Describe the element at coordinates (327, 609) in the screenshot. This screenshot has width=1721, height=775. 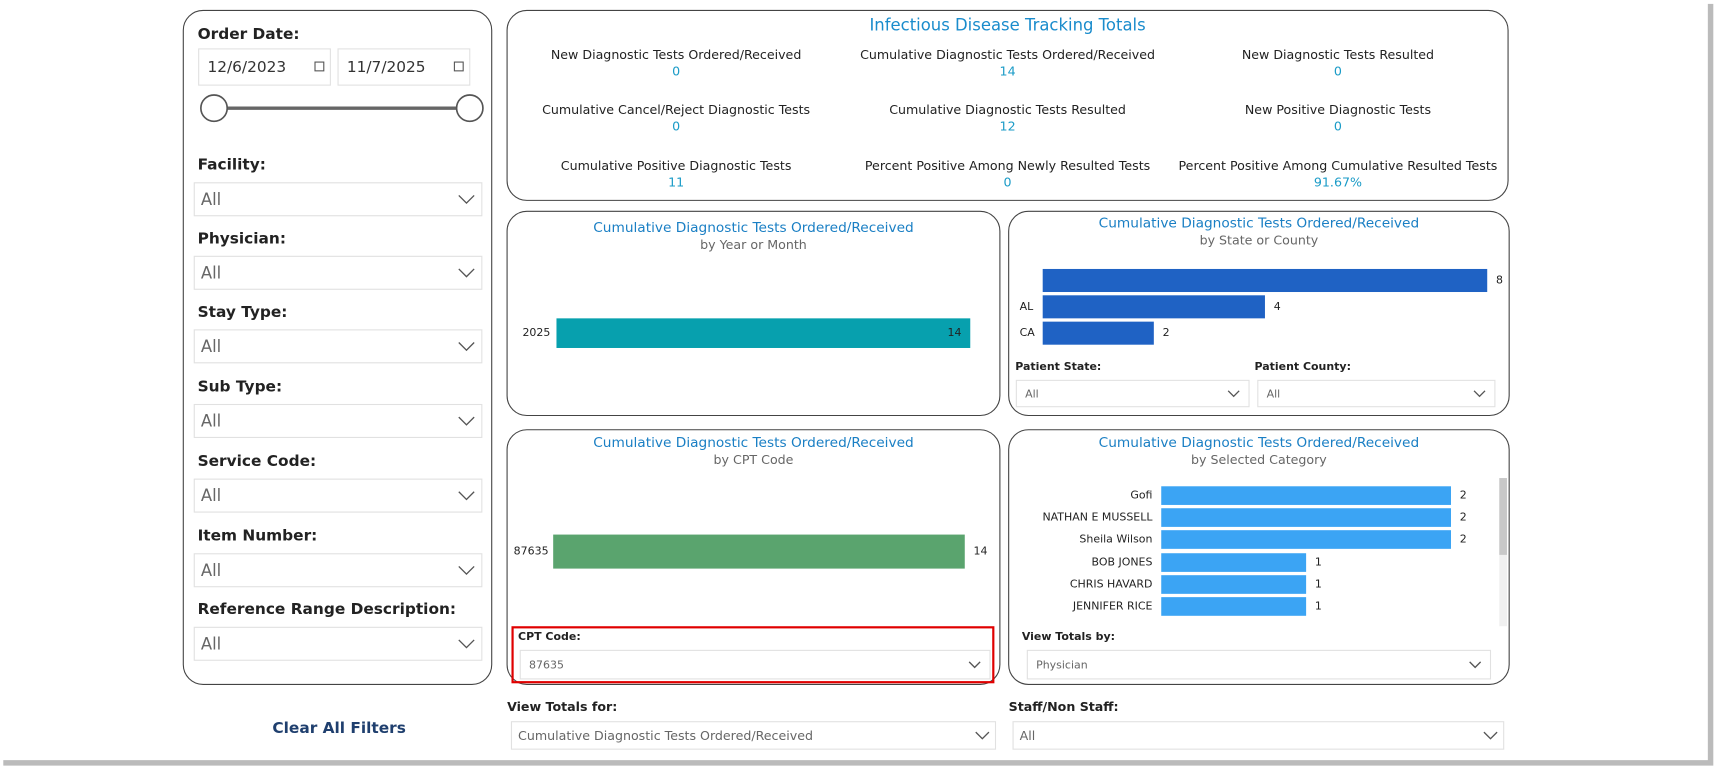
I see `dropdown-label: Reference Range Description:` at that location.